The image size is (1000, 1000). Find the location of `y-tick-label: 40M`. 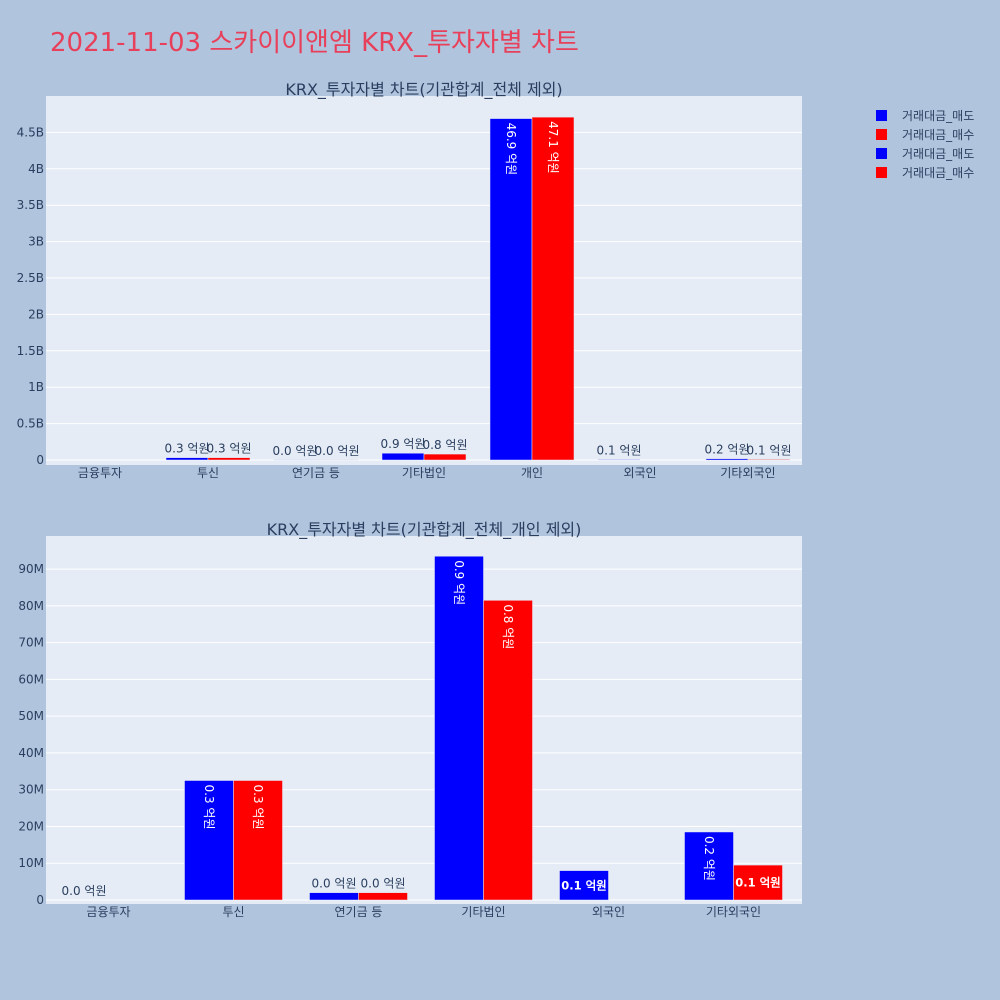

y-tick-label: 40M is located at coordinates (31, 753).